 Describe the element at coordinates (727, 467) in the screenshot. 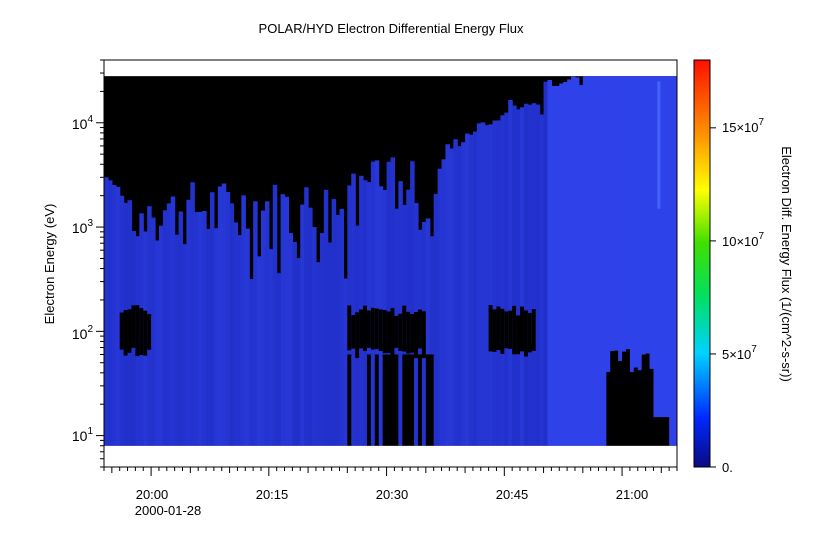

I see `colorbar-tick-0: 0.` at that location.